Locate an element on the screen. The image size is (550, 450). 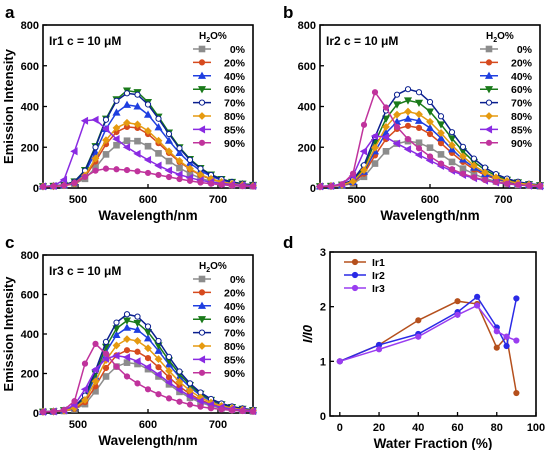
y-tick-label: 0 is located at coordinates (36, 414).